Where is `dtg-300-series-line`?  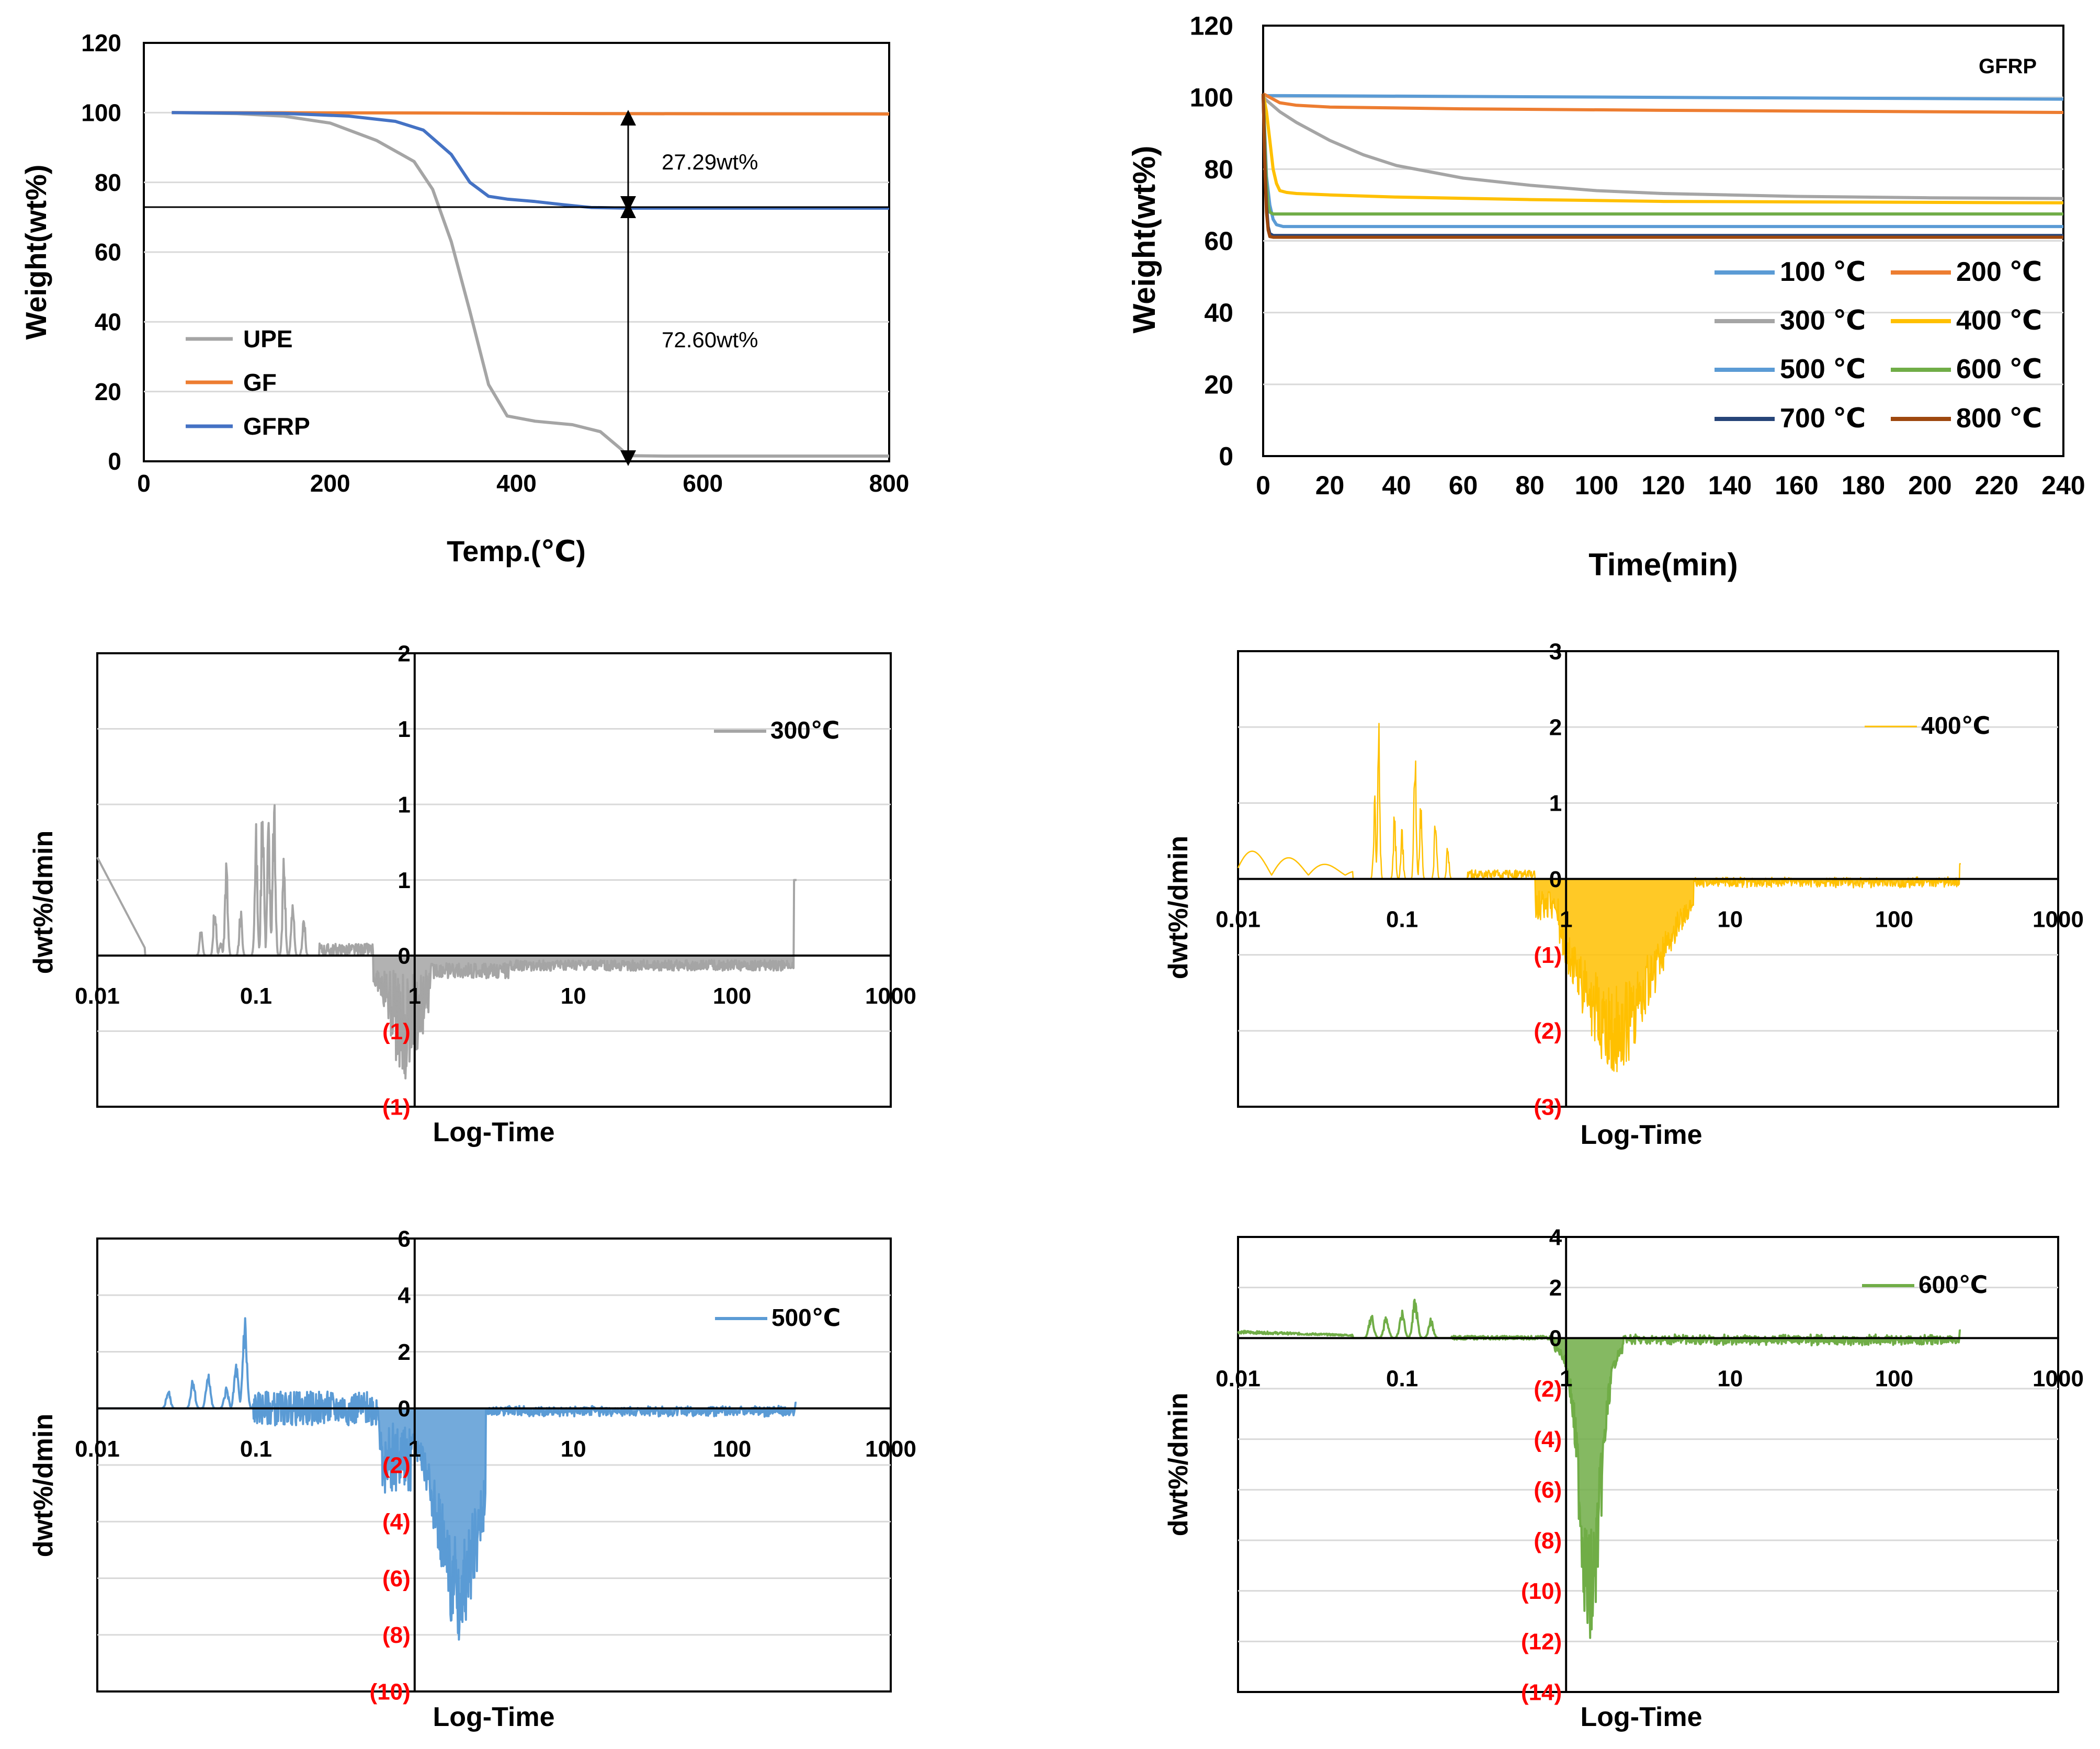 dtg-300-series-line is located at coordinates (447, 942).